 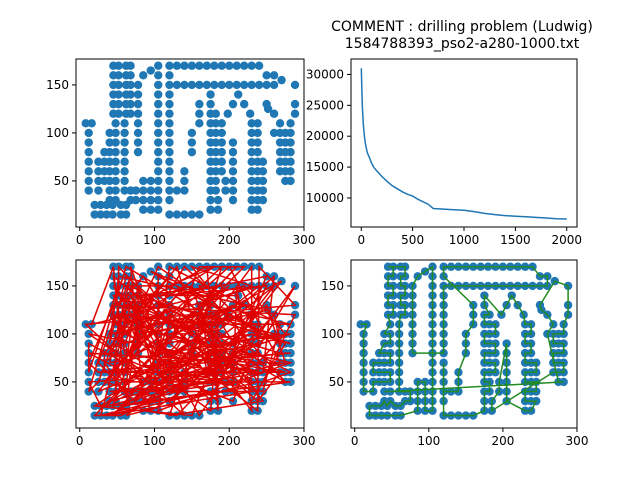 What do you see at coordinates (80, 240) in the screenshot?
I see `points-xtick-label: 0` at bounding box center [80, 240].